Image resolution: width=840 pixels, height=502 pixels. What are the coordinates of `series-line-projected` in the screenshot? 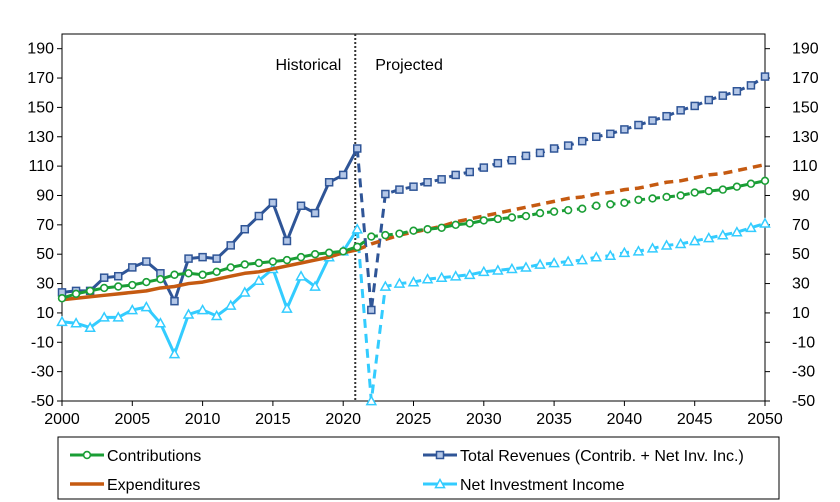 It's located at (561, 214).